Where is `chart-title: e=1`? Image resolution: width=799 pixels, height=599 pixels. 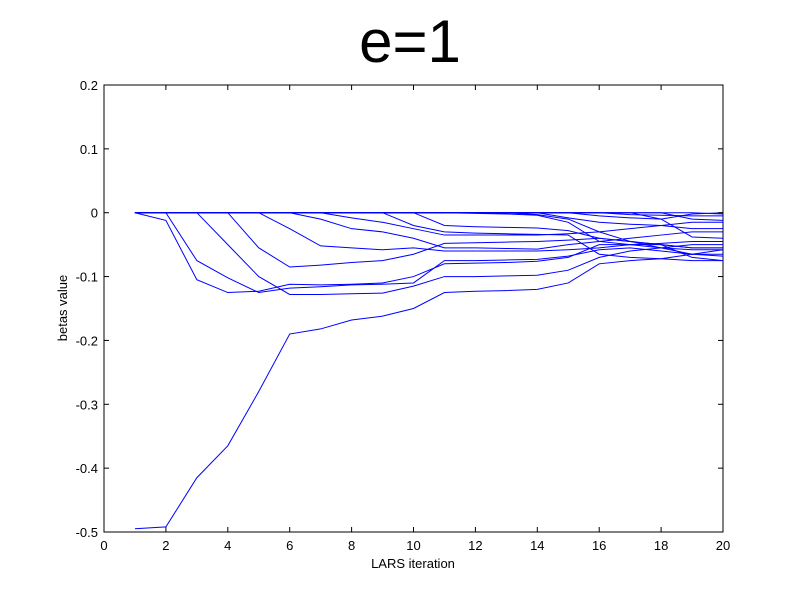 chart-title: e=1 is located at coordinates (410, 41).